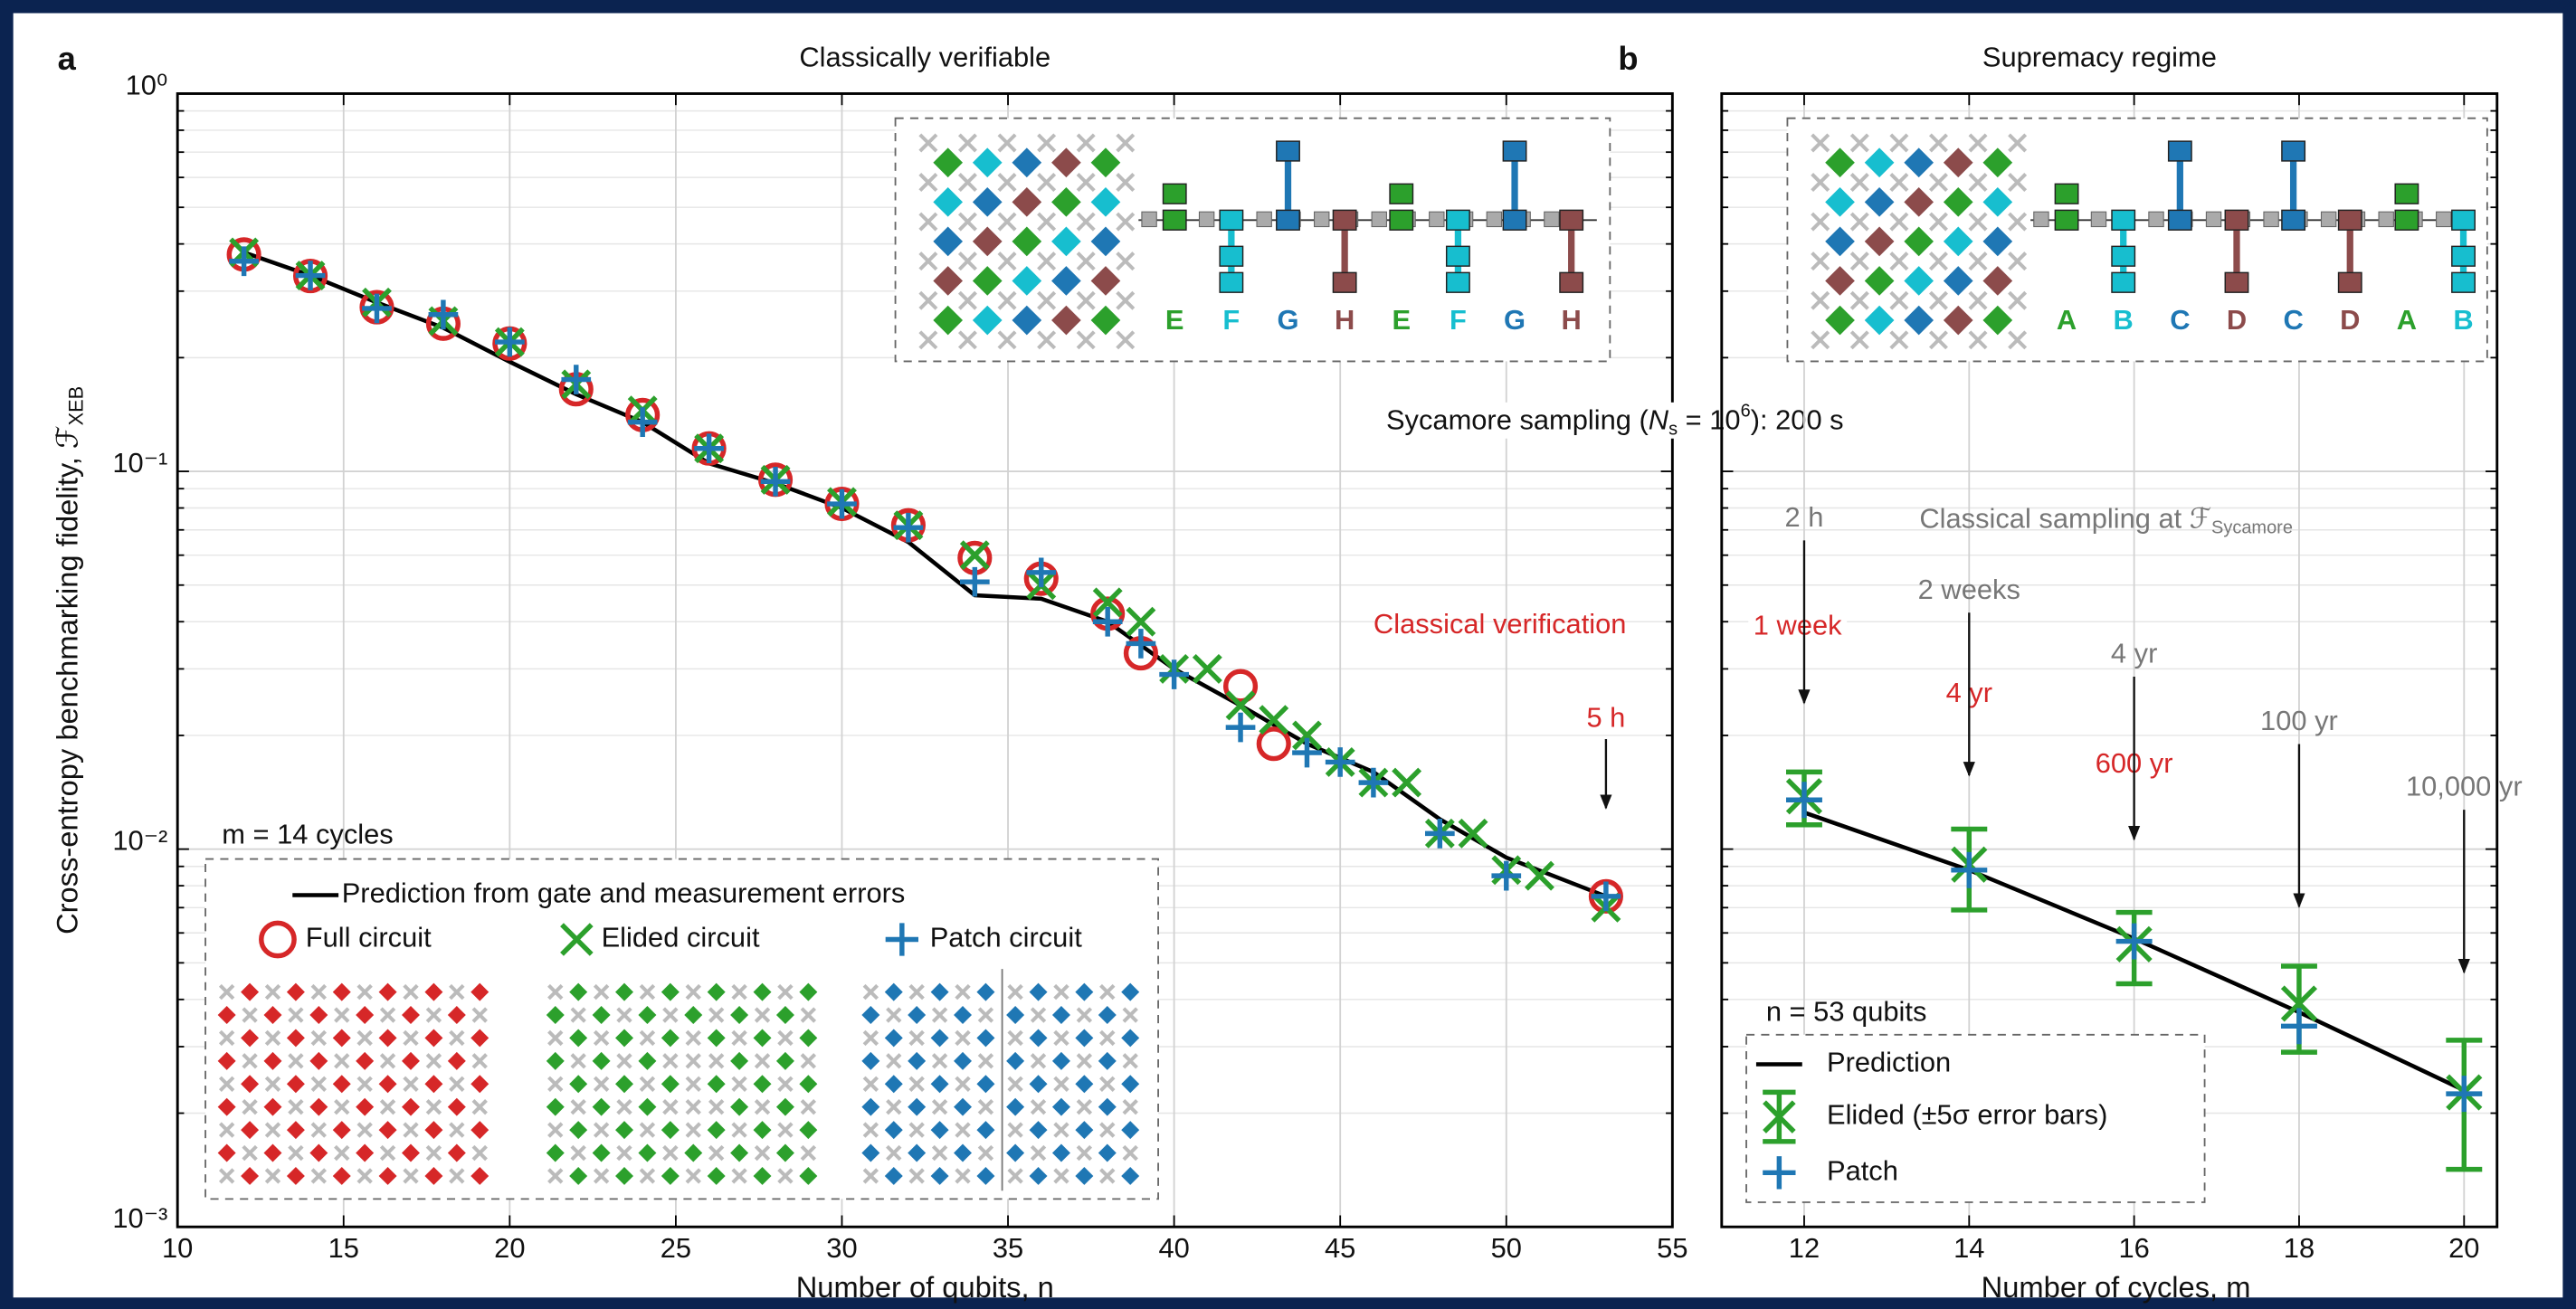 The image size is (2576, 1309). Describe the element at coordinates (1780, 1173) in the screenshot. I see `legend-marker` at that location.